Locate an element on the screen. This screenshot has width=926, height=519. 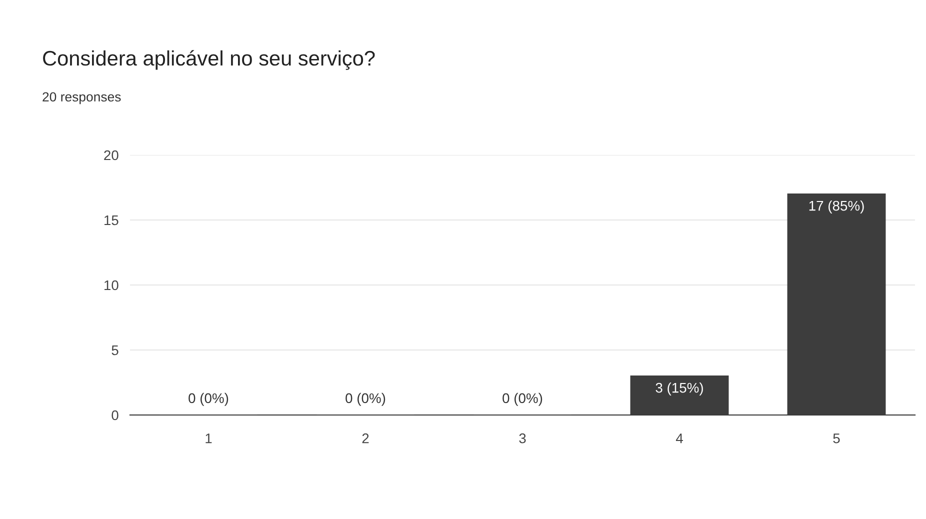
y-tick-label: 15 is located at coordinates (111, 220).